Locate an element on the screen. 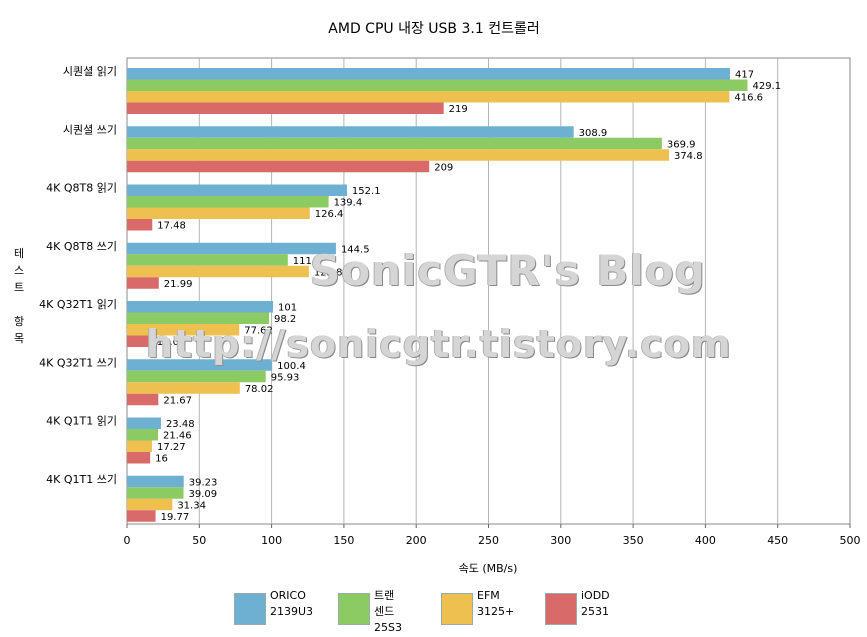 Image resolution: width=867 pixels, height=637 pixels. data-label: 19.77 is located at coordinates (175, 517).